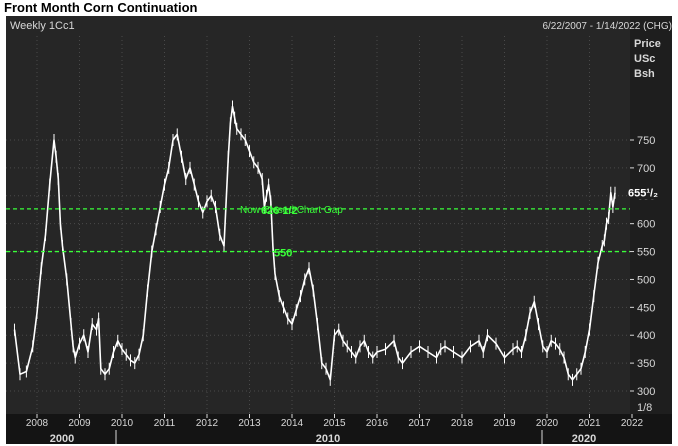 This screenshot has width=678, height=446. I want to click on scale-note: 1/8, so click(644, 408).